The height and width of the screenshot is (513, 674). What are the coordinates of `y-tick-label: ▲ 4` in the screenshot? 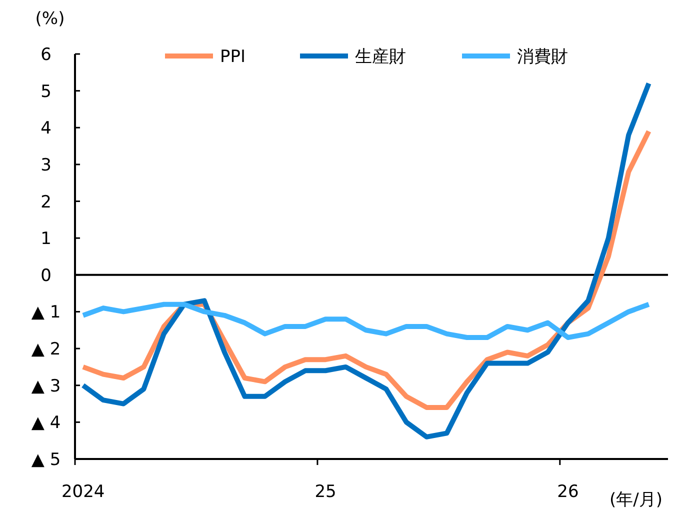 It's located at (46, 423).